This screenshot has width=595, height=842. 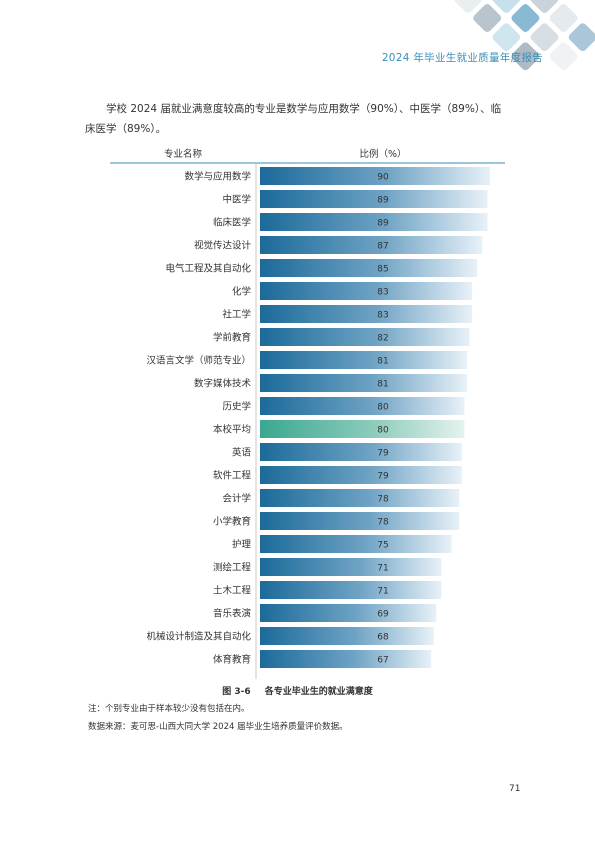 What do you see at coordinates (232, 476) in the screenshot?
I see `category-label: 软件工程` at bounding box center [232, 476].